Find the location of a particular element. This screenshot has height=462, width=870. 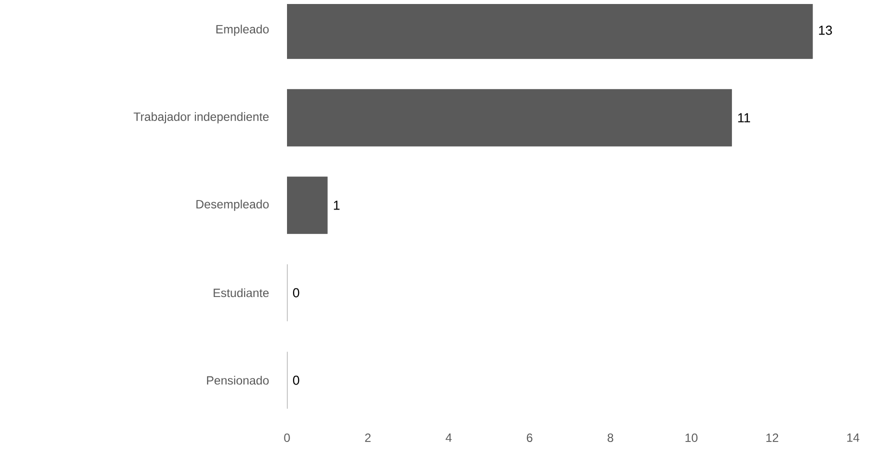

x-tick-label: 2 is located at coordinates (368, 438).